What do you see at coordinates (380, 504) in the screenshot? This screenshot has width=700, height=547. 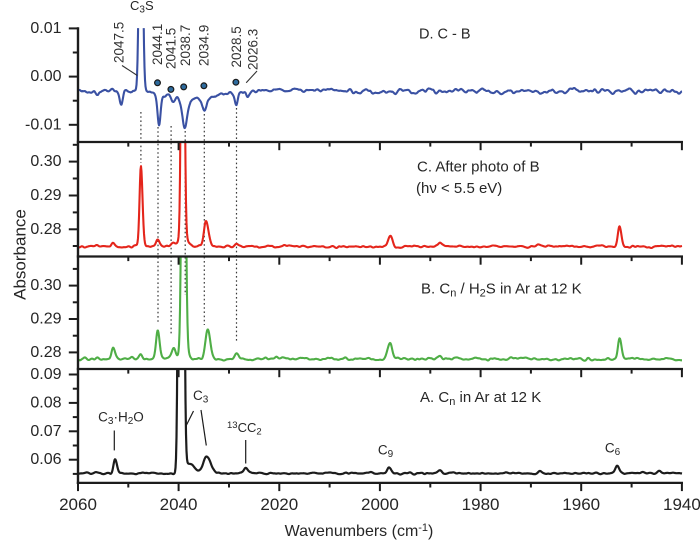 I see `svg-text: 2000` at bounding box center [380, 504].